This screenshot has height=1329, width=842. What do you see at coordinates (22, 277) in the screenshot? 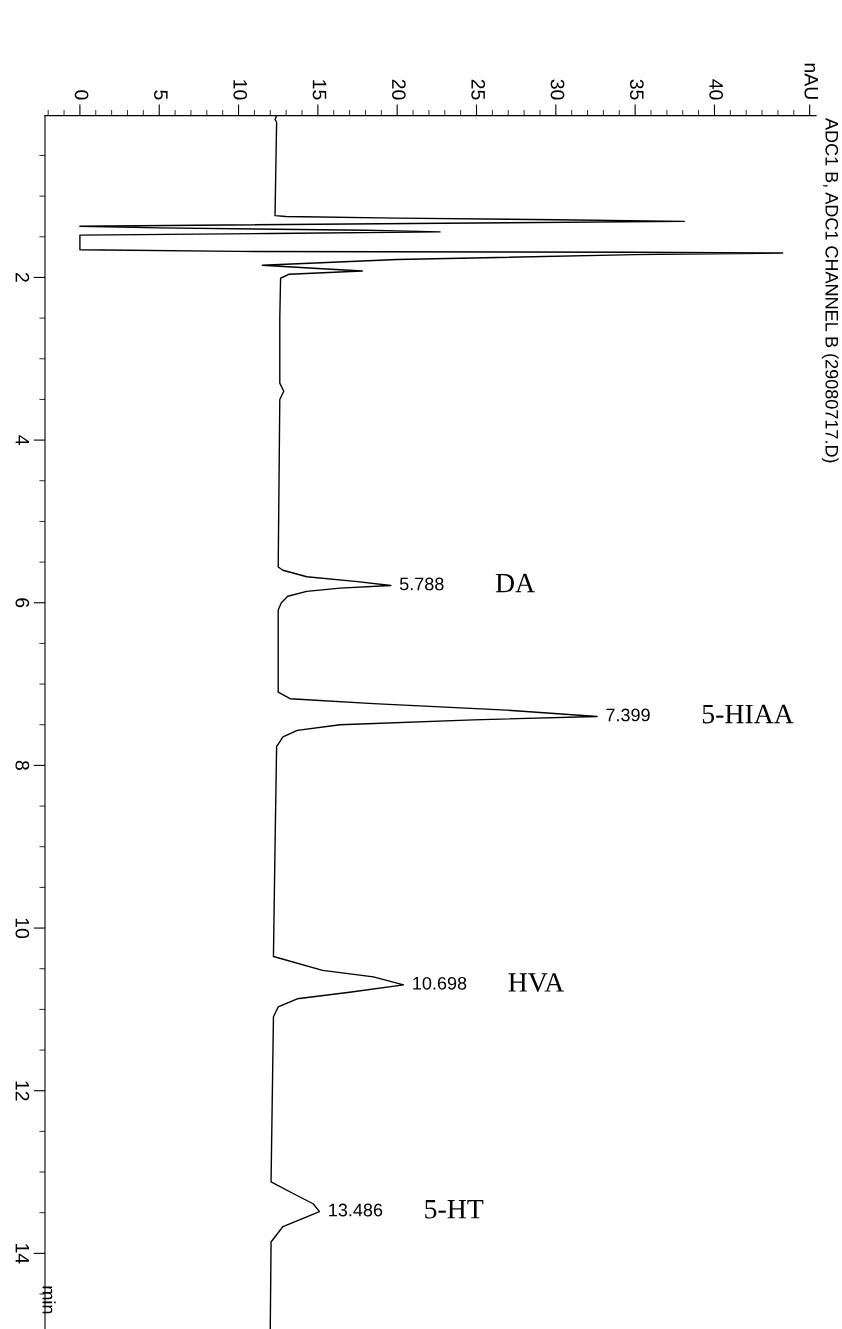
I see `y-tick-label: 2` at bounding box center [22, 277].